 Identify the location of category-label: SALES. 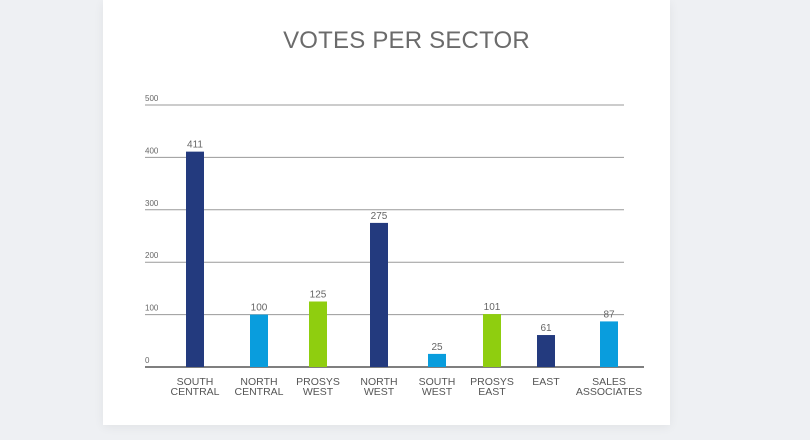
(609, 382).